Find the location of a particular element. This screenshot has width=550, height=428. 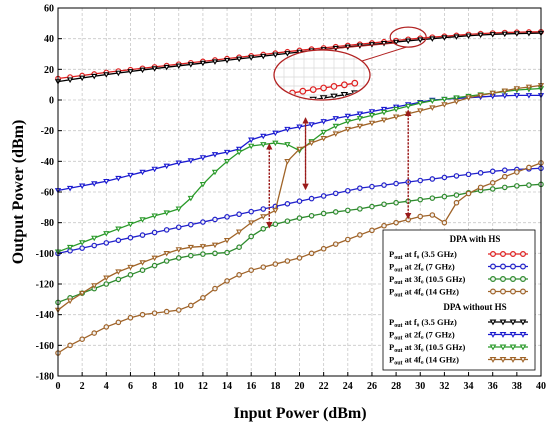

y-tick-label: -100 is located at coordinates (45, 254).